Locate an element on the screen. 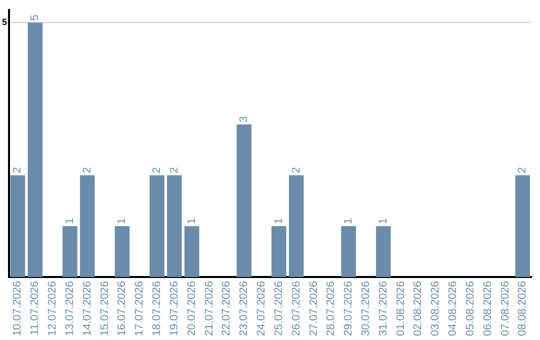 The height and width of the screenshot is (340, 540). x-tick-label: 03.08.2026 is located at coordinates (436, 308).